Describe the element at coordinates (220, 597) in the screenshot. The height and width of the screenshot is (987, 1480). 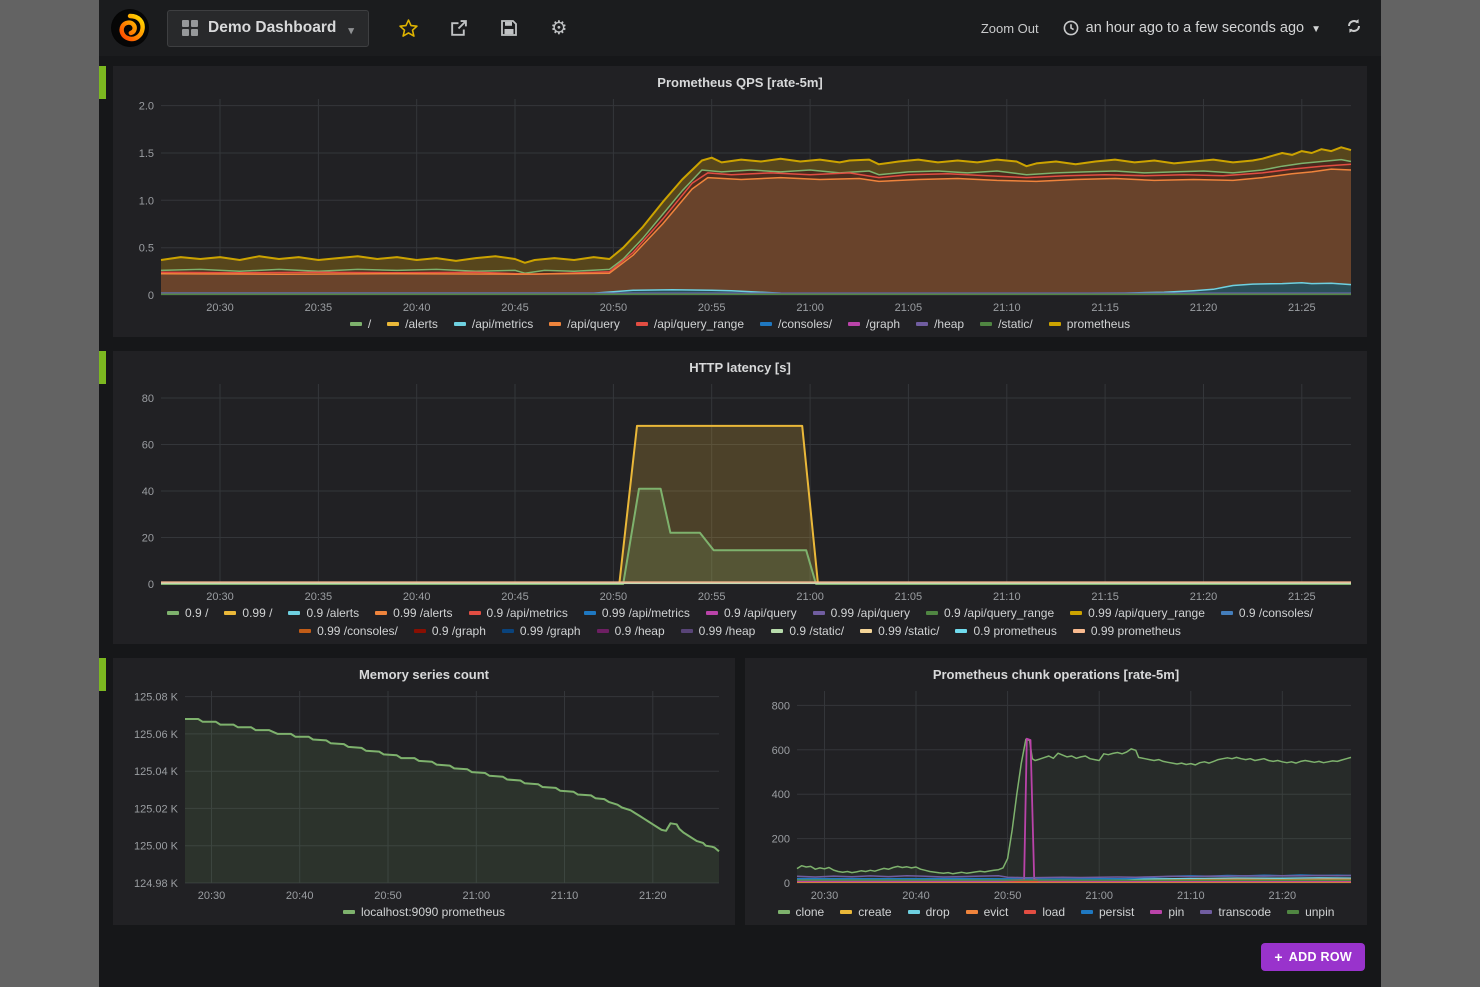
I see `svg-text: 20:30` at that location.